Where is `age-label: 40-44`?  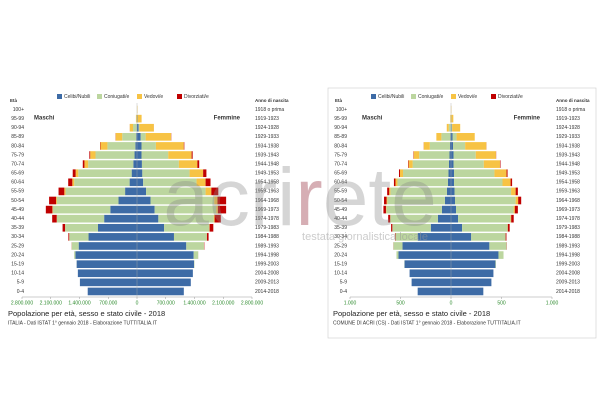 age-label: 40-44 is located at coordinates (17, 219).